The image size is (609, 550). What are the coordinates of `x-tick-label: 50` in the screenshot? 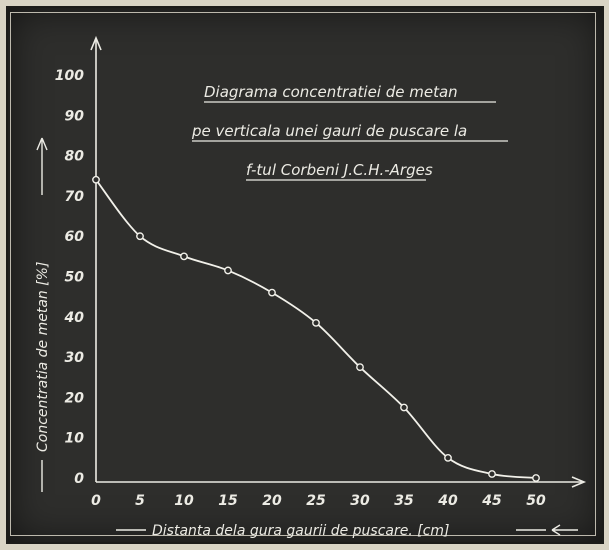 It's located at (536, 501).